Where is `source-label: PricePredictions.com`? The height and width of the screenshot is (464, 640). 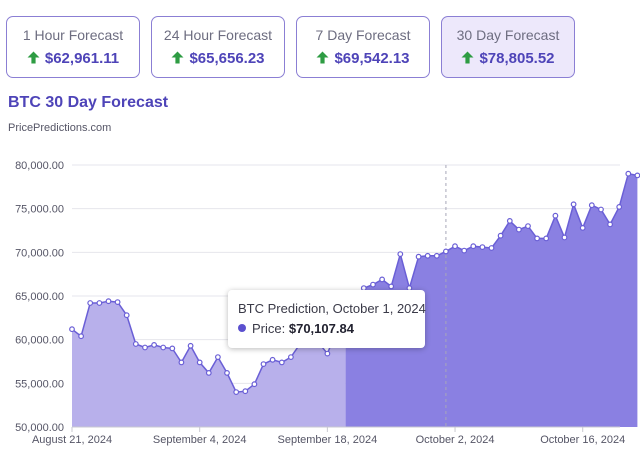
source-label: PricePredictions.com is located at coordinates (60, 128).